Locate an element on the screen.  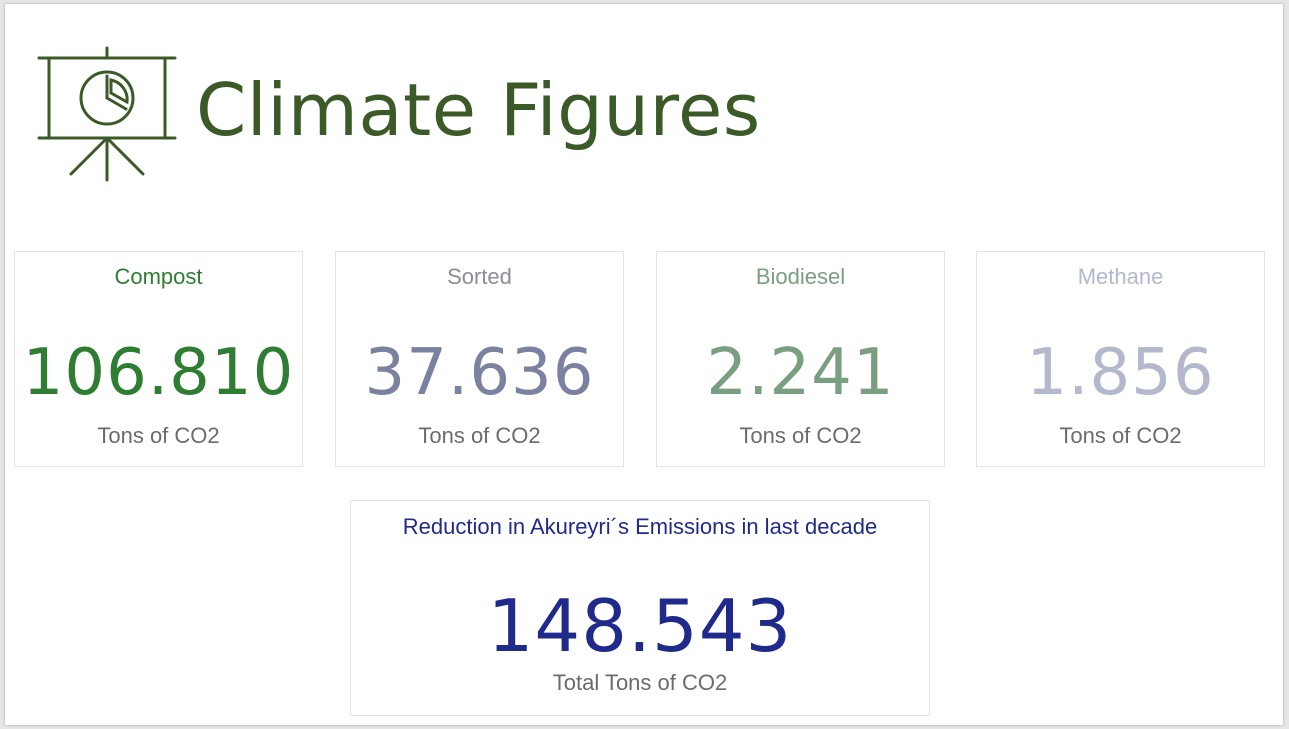
card-value: 2.241 is located at coordinates (800, 373).